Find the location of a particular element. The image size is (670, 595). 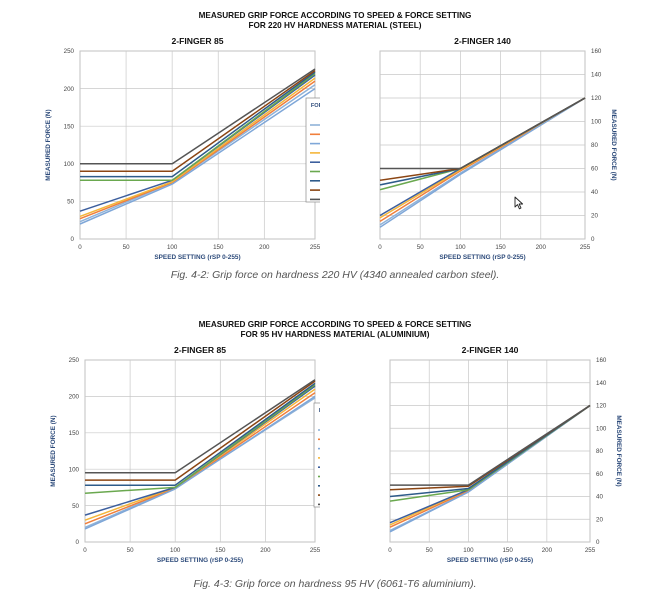

figure-4-3-title-line2: FOR 95 HV HARDNESS MATERIAL (ALUMINIUM) is located at coordinates (335, 334).